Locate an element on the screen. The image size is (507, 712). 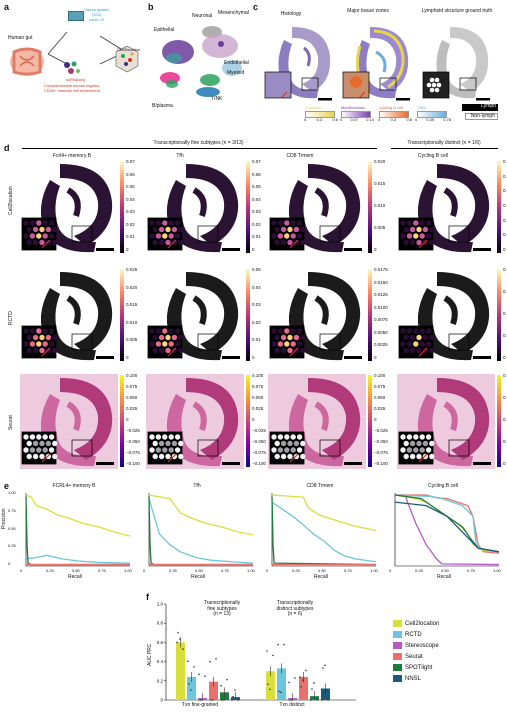
d-colorbar-ticks-r2-c3: 0.20 0.15 0.10 0.05 0 is located at coordinates (505, 419).